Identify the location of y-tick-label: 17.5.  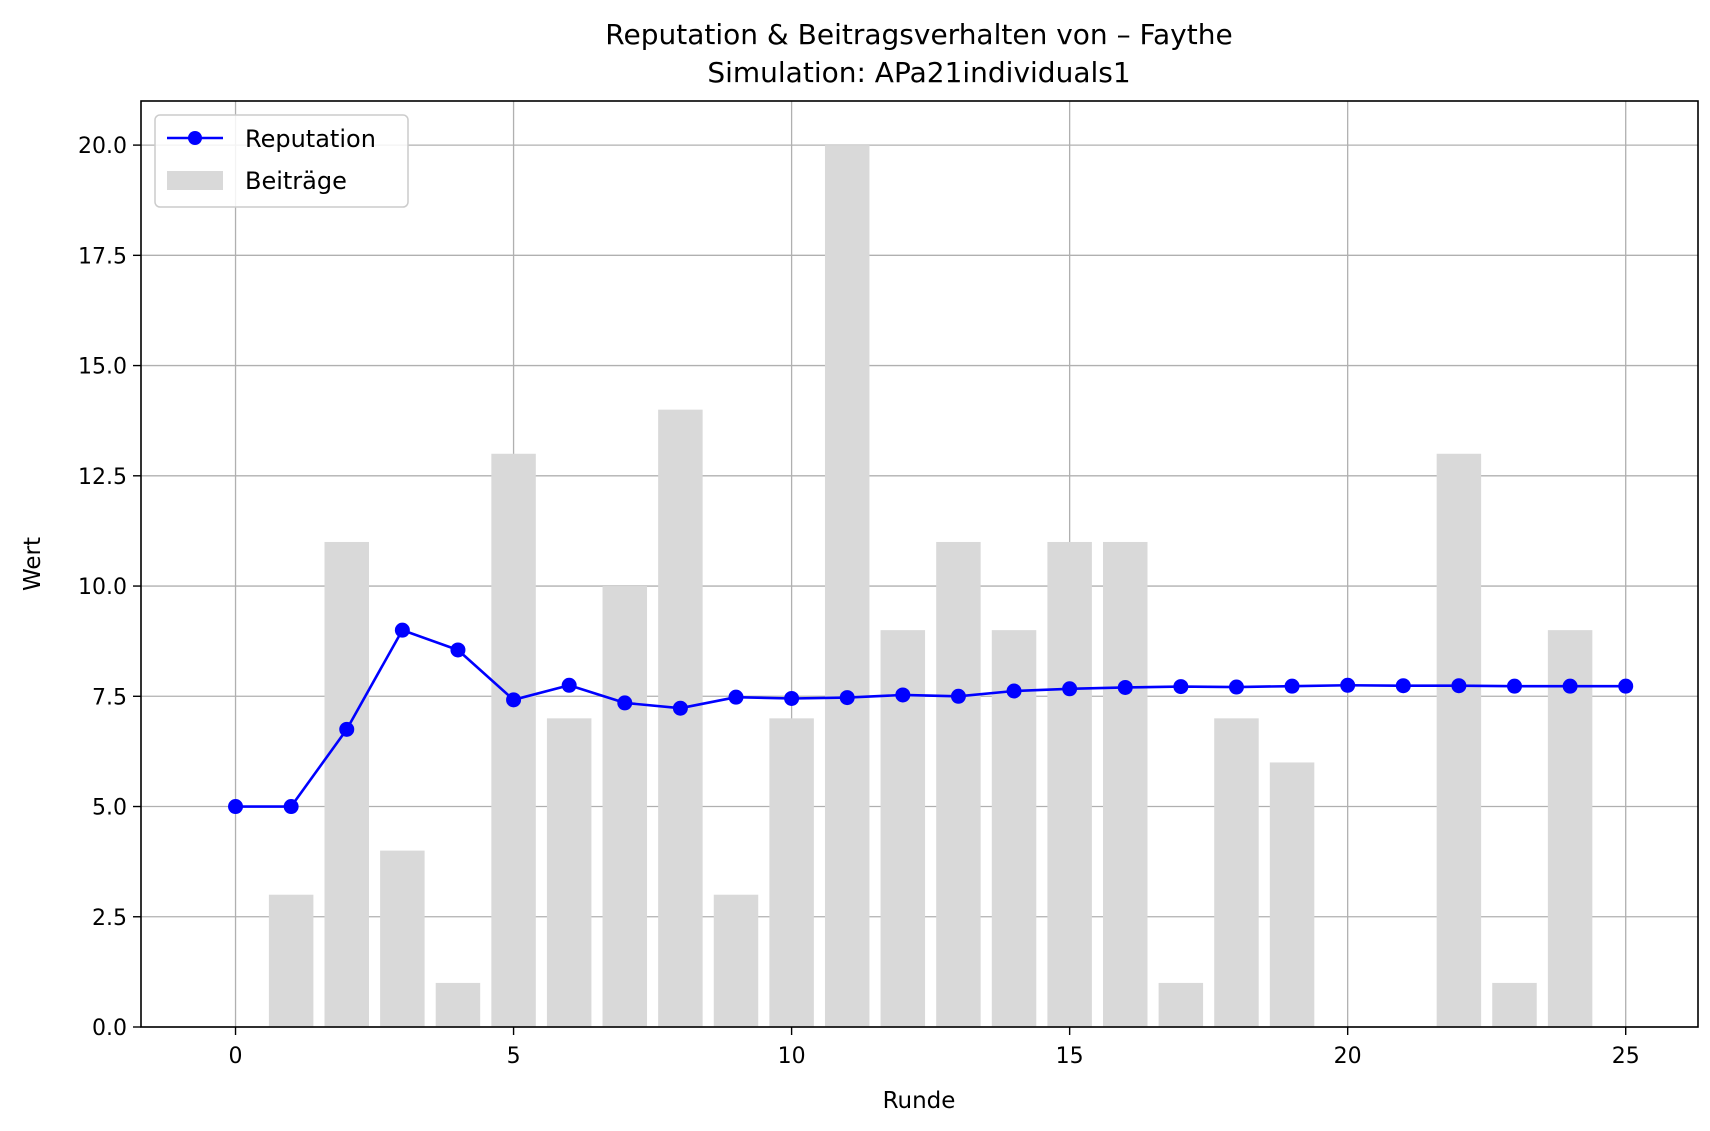
(102, 256).